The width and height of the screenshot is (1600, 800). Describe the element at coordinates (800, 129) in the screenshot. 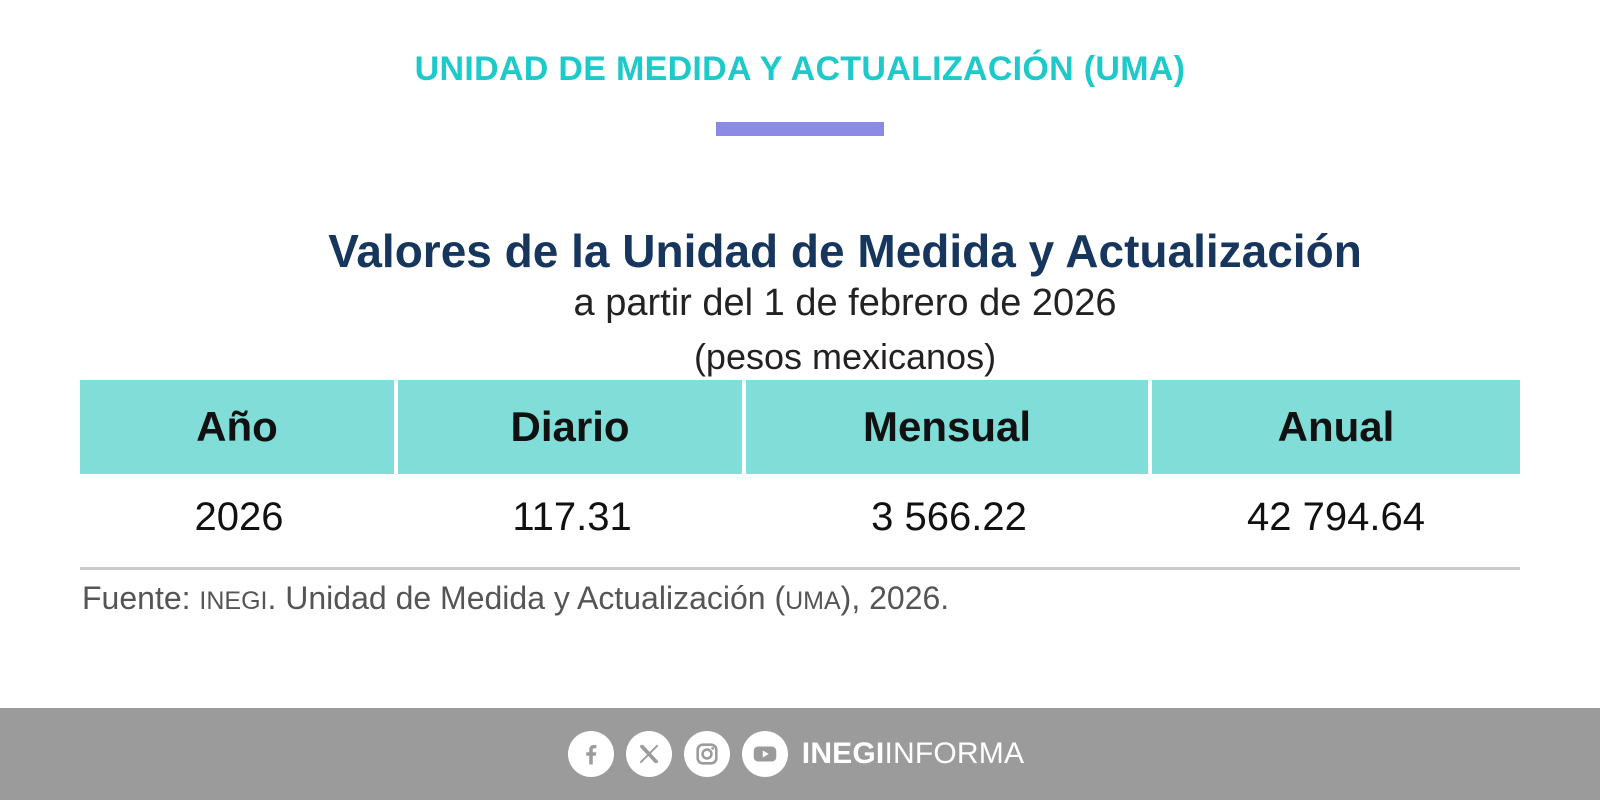

I see `accent-bar` at that location.